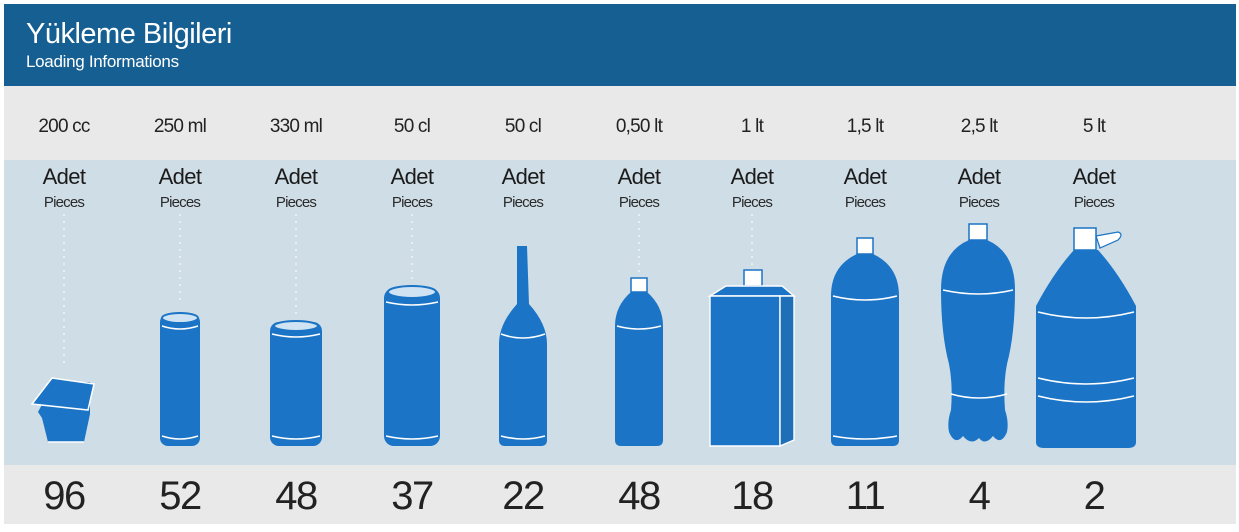 The image size is (1239, 532). What do you see at coordinates (523, 336) in the screenshot?
I see `glass-bottle-icon` at bounding box center [523, 336].